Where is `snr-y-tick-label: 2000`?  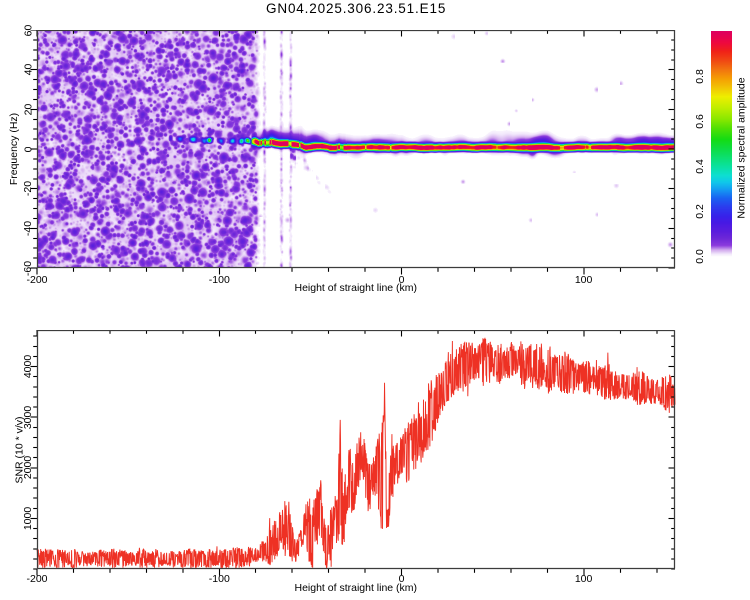 snr-y-tick-label: 2000 is located at coordinates (28, 468).